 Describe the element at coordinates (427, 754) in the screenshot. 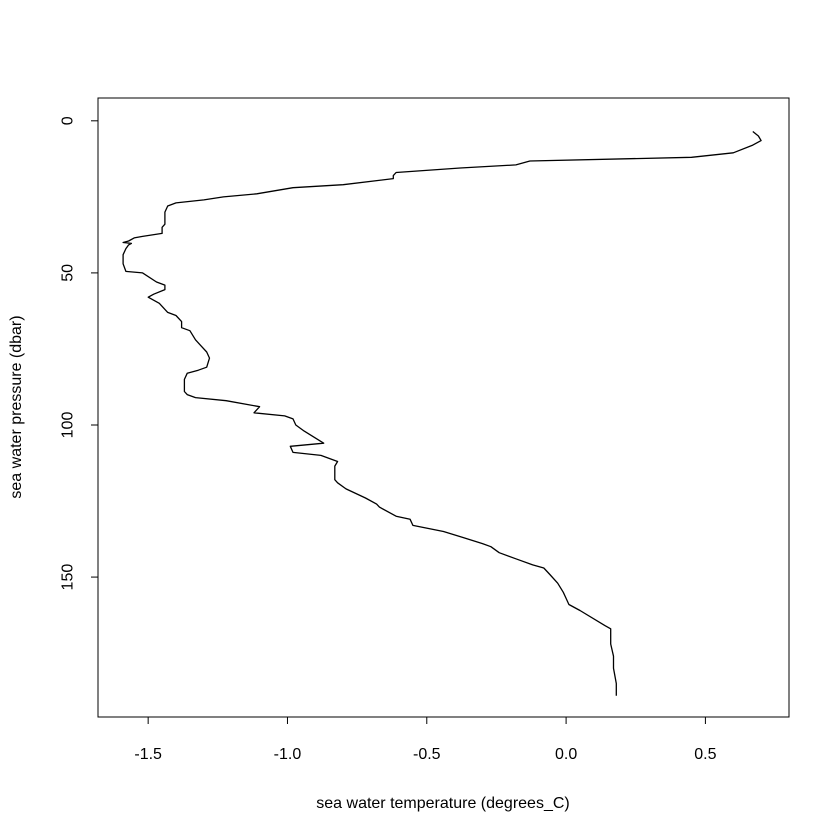

I see `x-tick-label: -0.5` at that location.